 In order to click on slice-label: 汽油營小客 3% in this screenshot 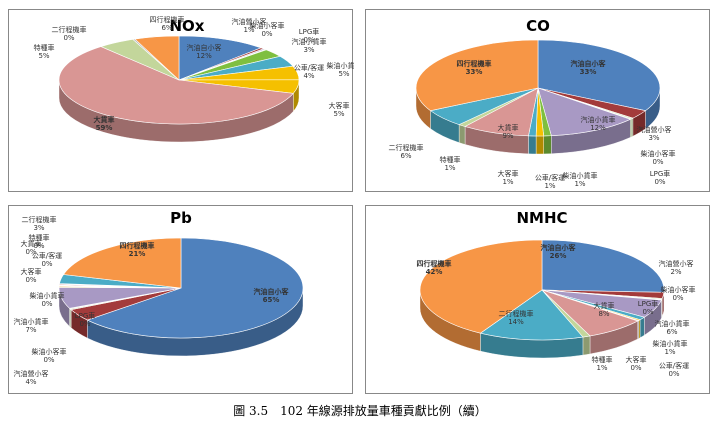, I will do `click(654, 133)`.